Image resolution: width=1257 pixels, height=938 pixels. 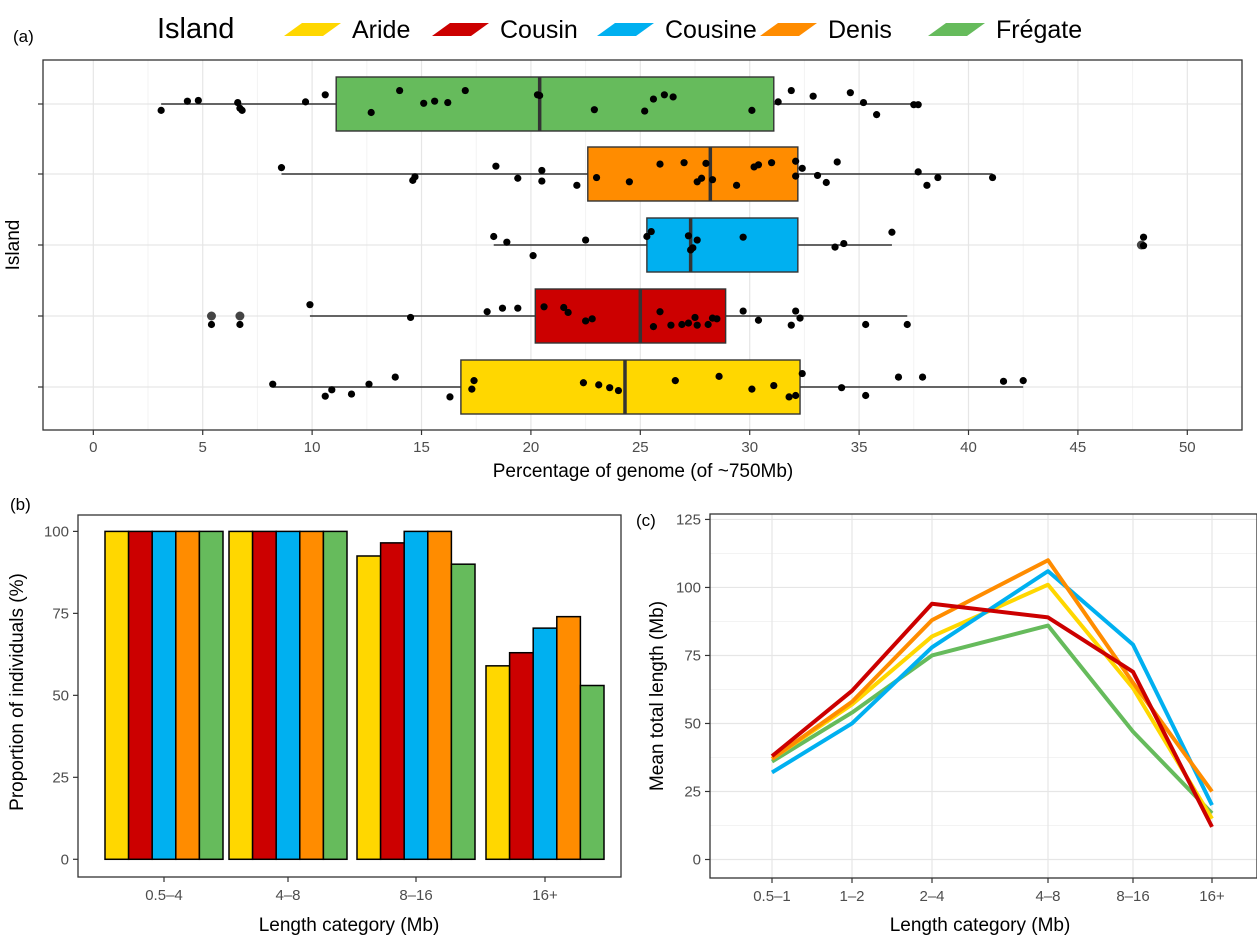 What do you see at coordinates (688, 587) in the screenshot?
I see `y-tick-label-c: 100` at bounding box center [688, 587].